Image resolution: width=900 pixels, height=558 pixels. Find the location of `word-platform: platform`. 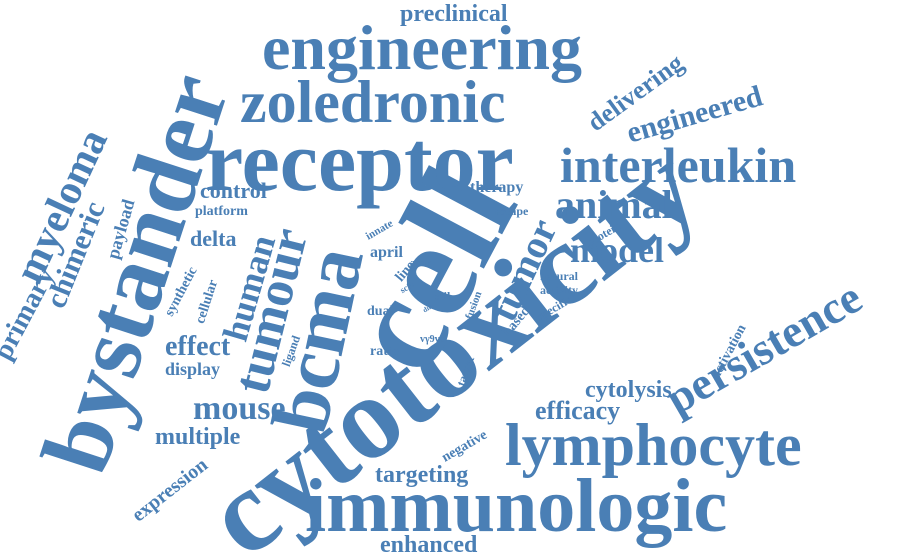

word-platform: platform is located at coordinates (221, 211).